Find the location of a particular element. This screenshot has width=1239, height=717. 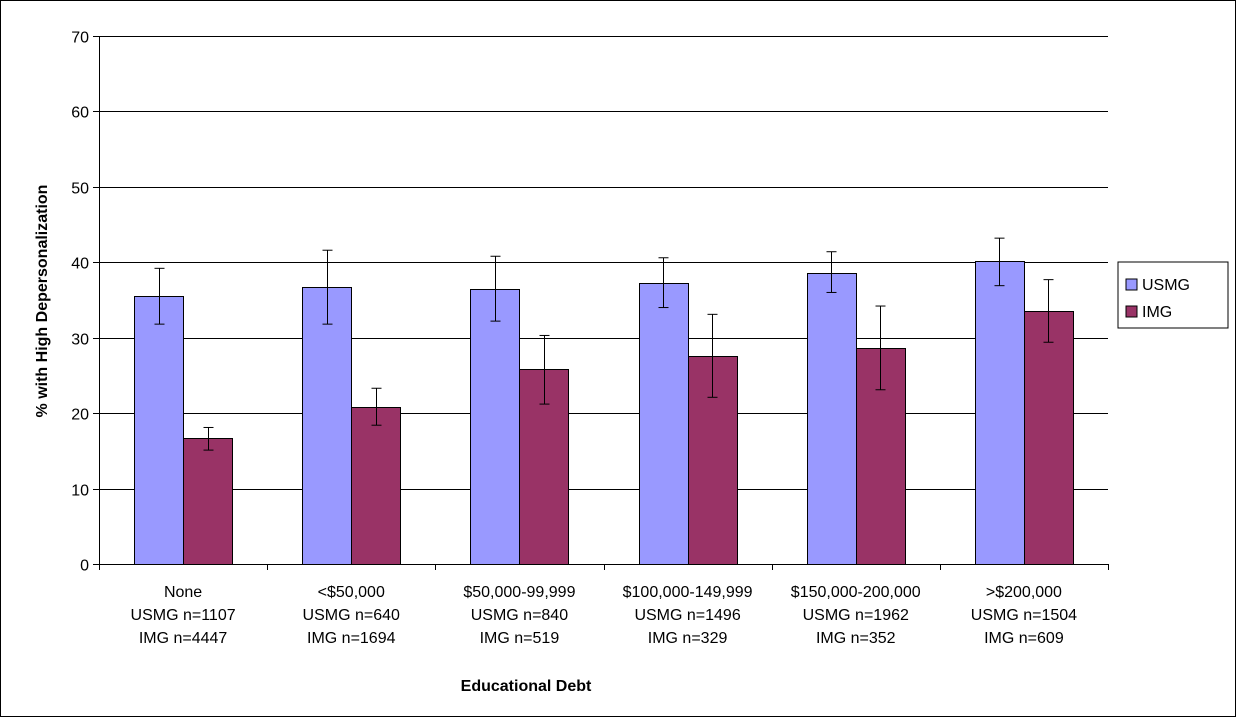

legend-label-img: IMG is located at coordinates (1157, 312).